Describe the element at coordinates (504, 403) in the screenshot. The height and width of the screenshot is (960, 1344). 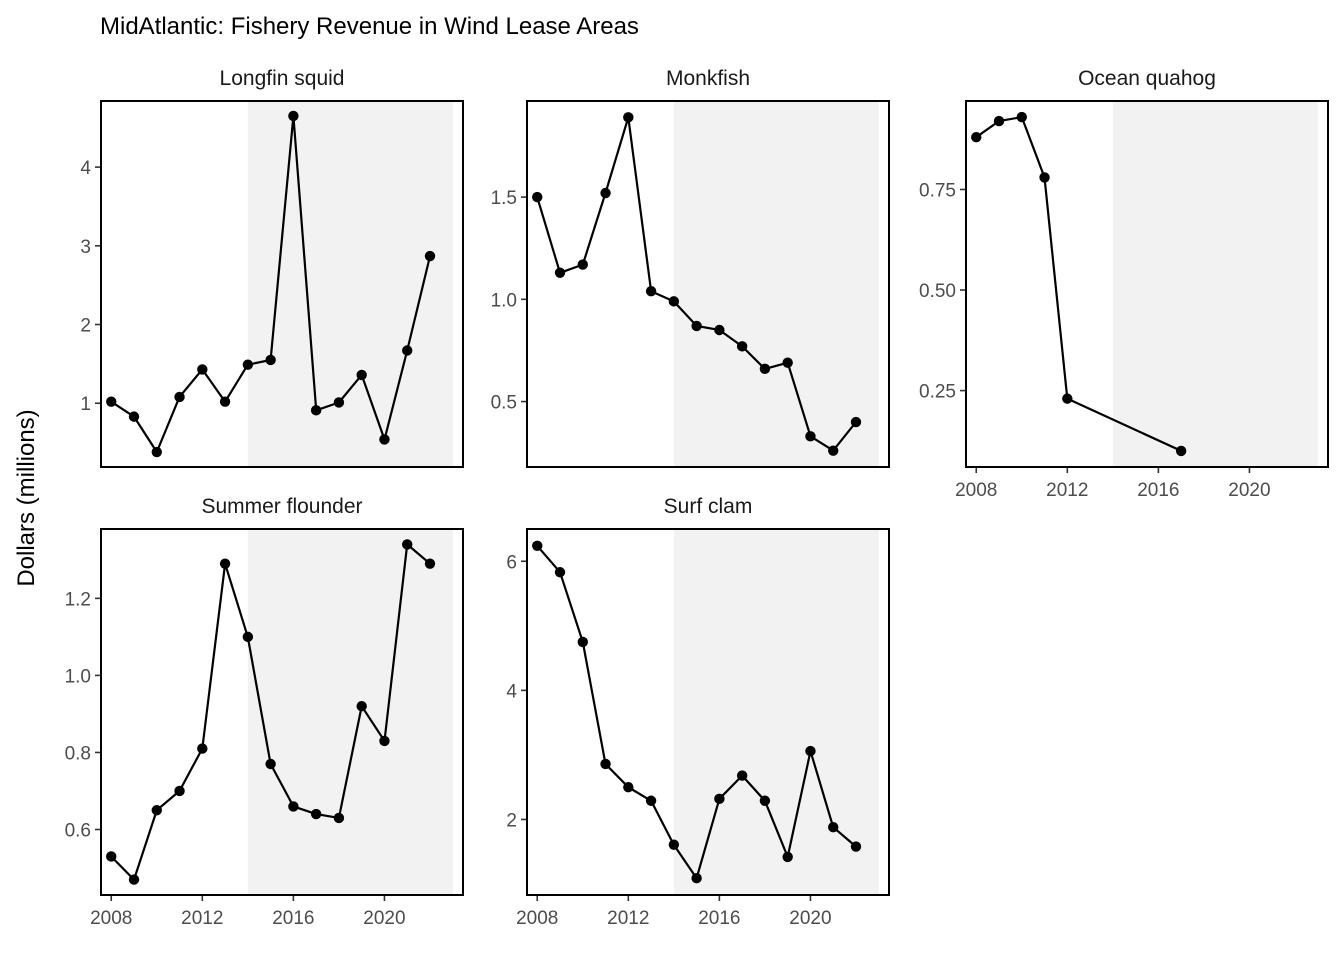
I see `y-tick-label: 0.5` at that location.